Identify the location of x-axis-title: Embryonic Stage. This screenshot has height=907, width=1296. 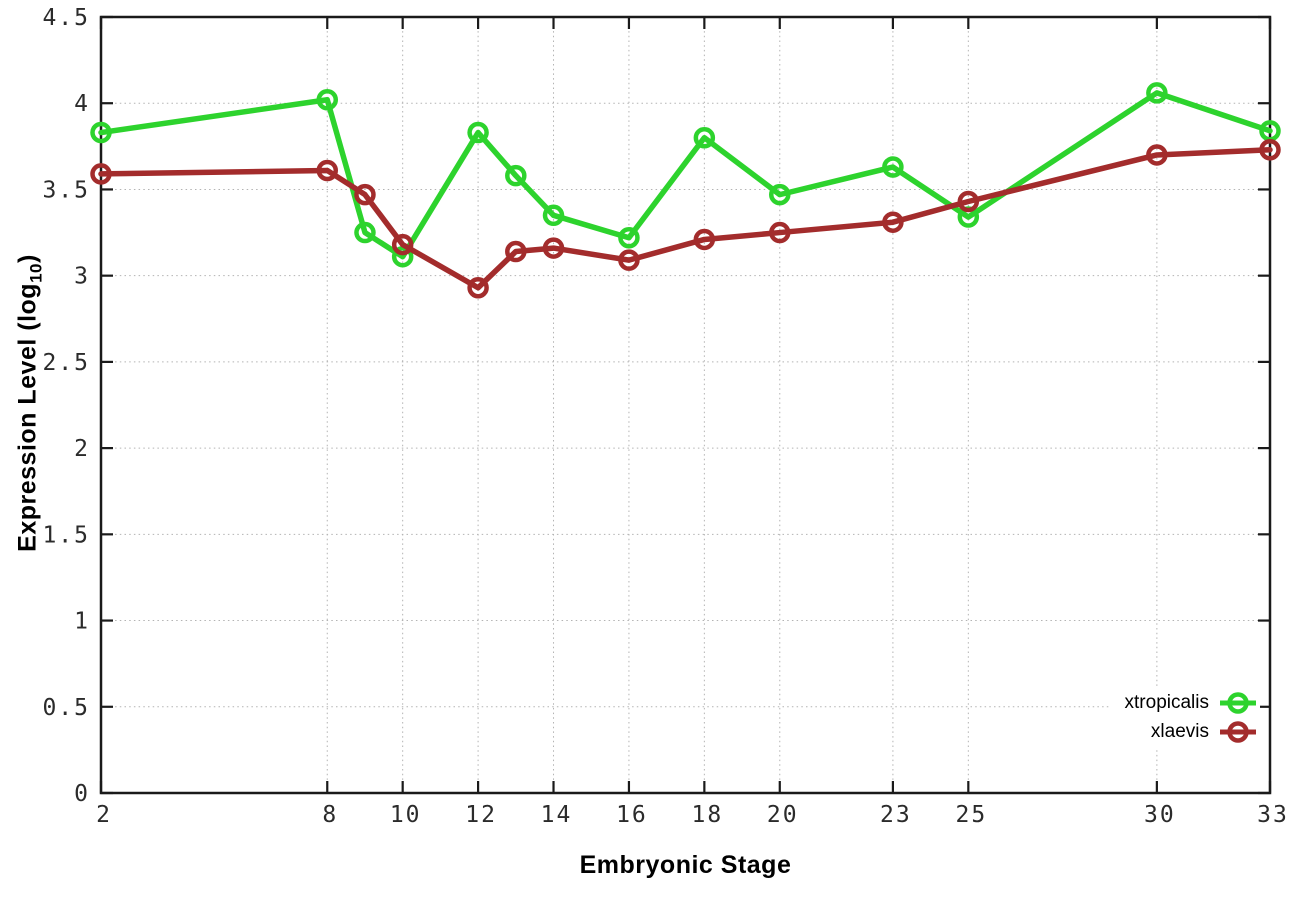
(685, 865).